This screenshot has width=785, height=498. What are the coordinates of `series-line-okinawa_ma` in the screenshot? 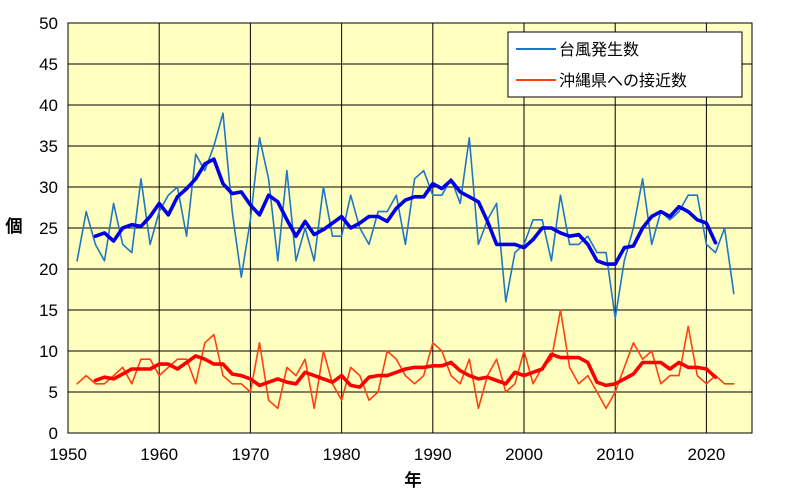 It's located at (405, 370).